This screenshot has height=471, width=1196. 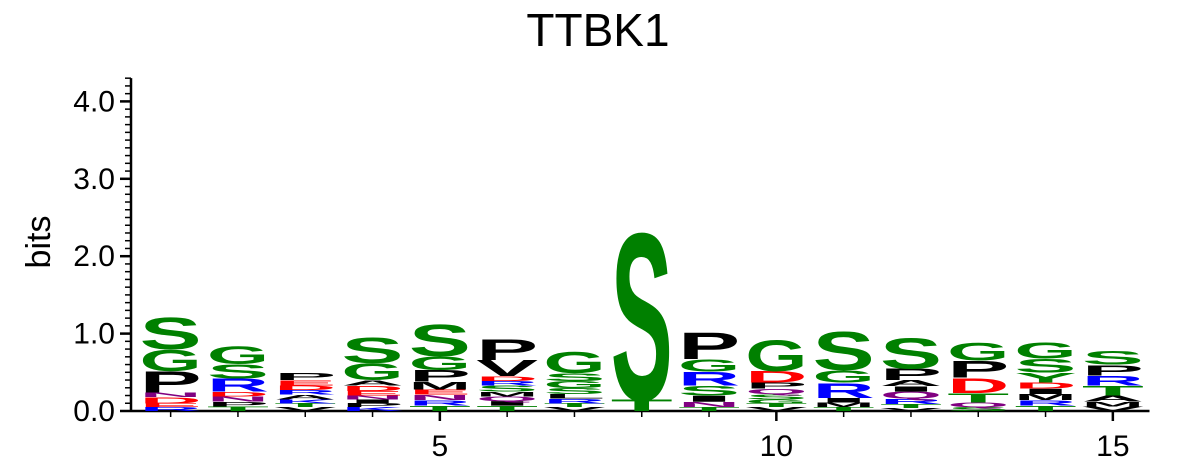 What do you see at coordinates (94, 411) in the screenshot?
I see `y-tick-label: 0.0` at bounding box center [94, 411].